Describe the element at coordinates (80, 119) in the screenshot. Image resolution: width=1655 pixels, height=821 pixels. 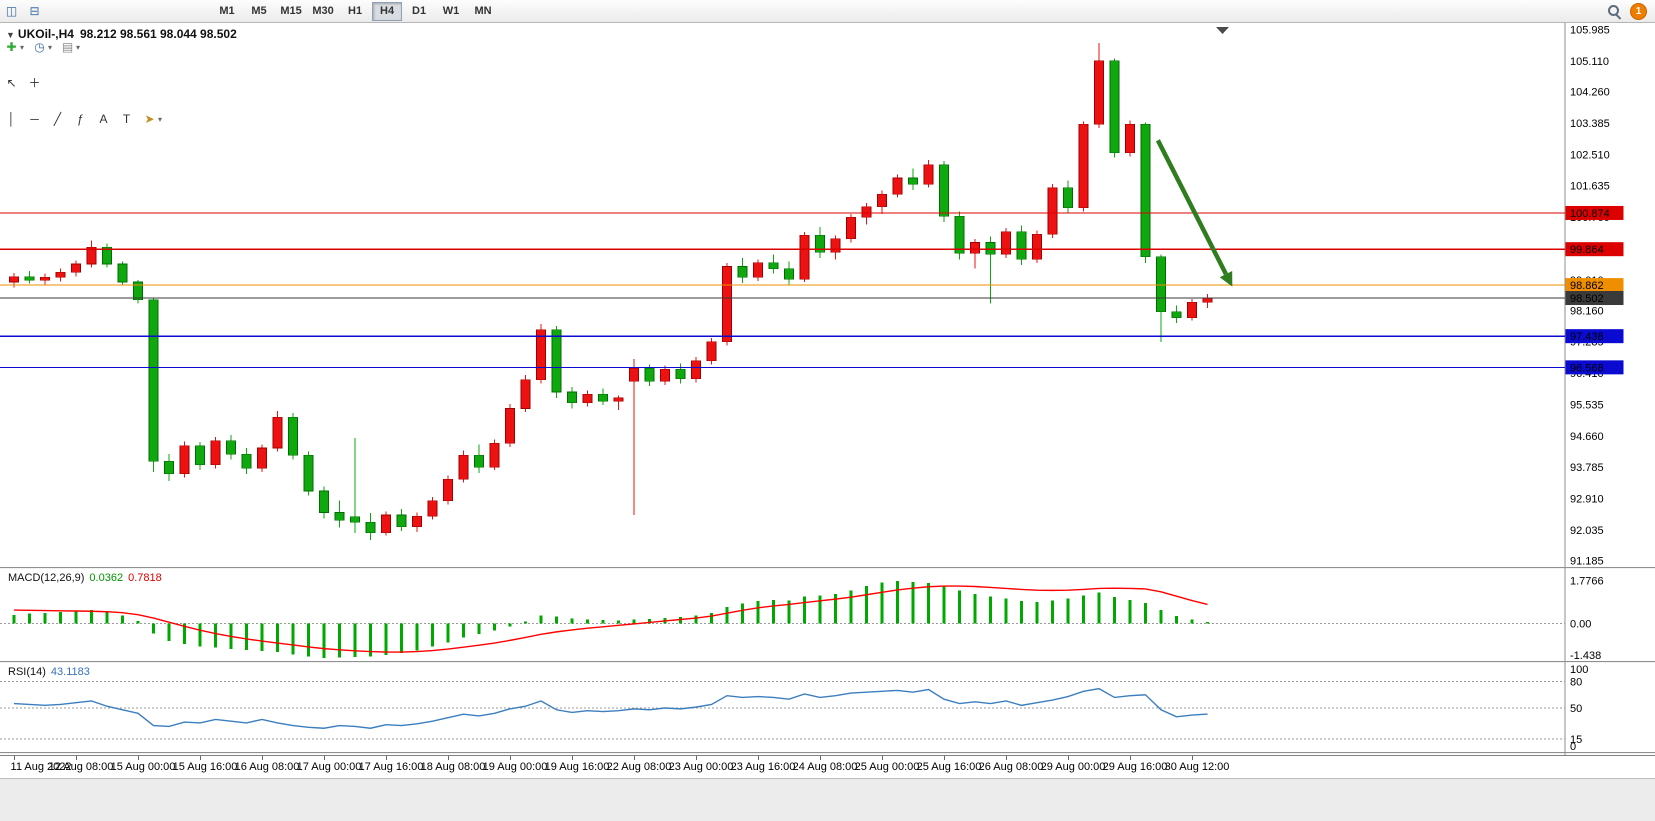
I see `fibonacci-icon: ƒ` at that location.